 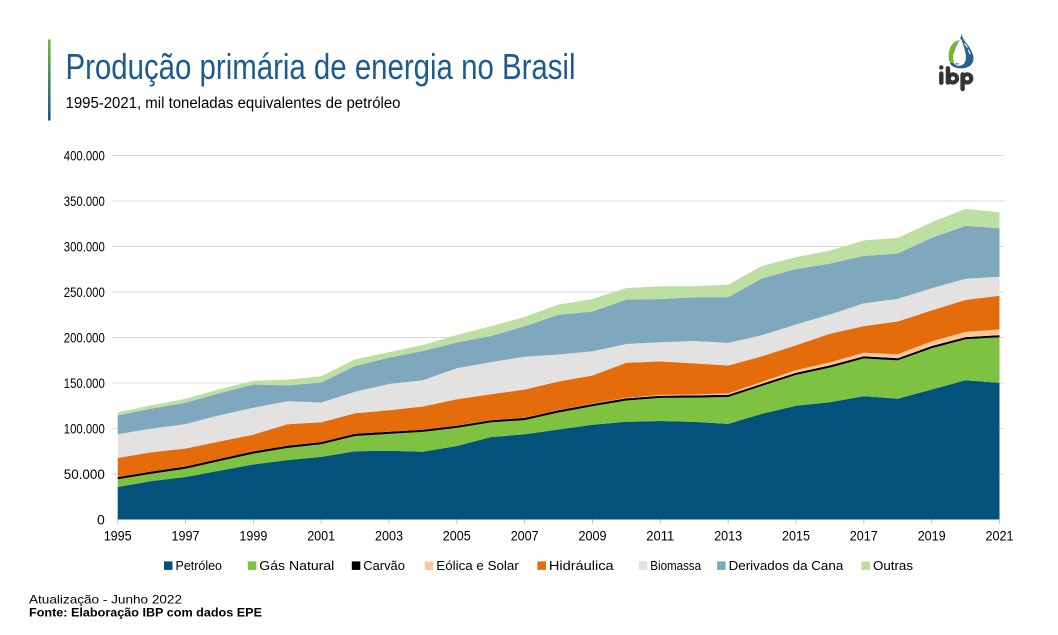 I want to click on svg-text: Biomassa, so click(x=675, y=566).